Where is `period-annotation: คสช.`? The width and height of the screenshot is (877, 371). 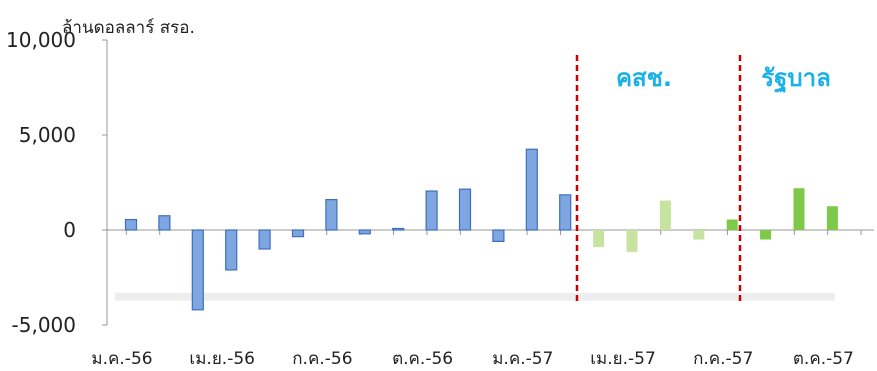 period-annotation: คสช. is located at coordinates (644, 78).